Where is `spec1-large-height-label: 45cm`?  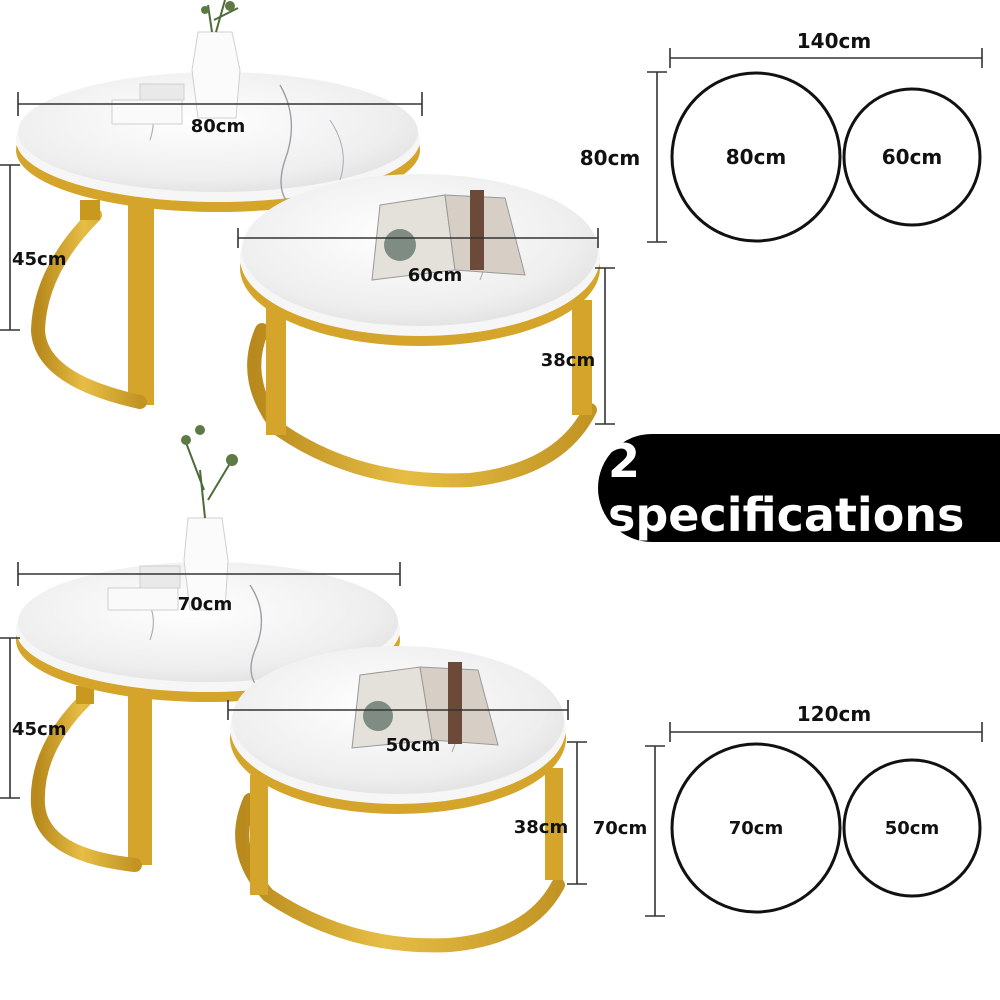 spec1-large-height-label: 45cm is located at coordinates (39, 259).